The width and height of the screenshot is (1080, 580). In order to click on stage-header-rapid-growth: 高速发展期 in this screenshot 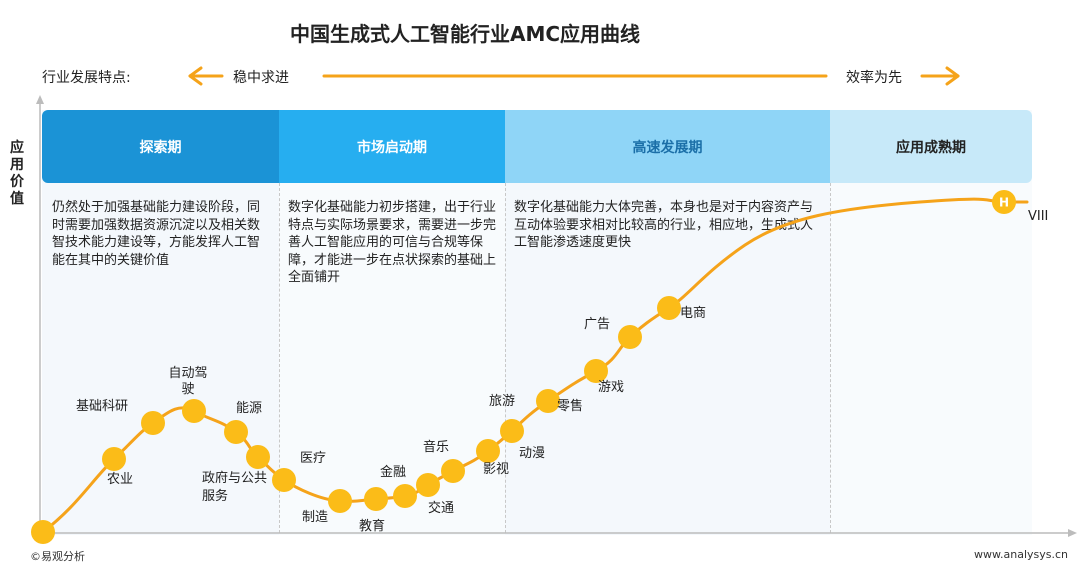, I will do `click(667, 146)`.